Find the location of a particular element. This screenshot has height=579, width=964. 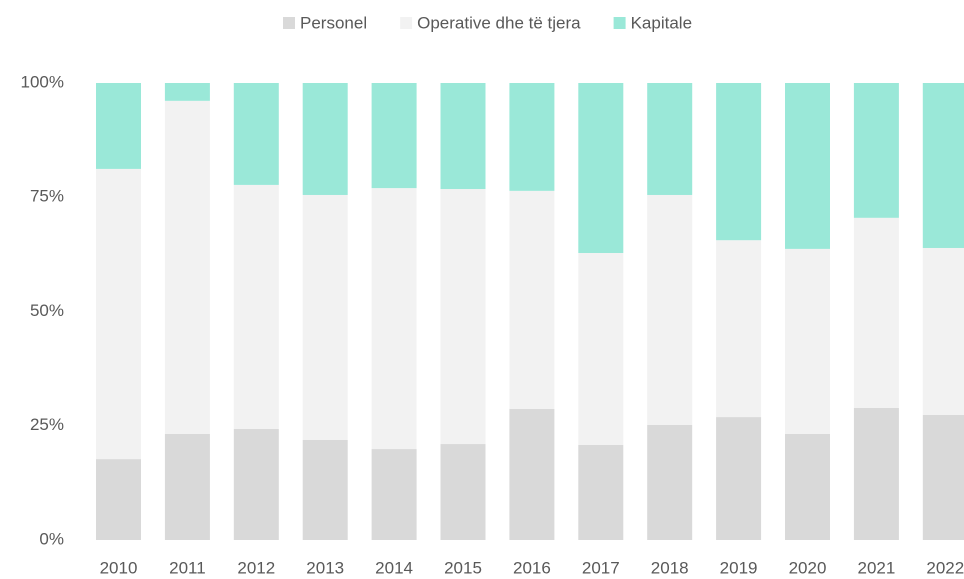

x-tick-label: 2013 is located at coordinates (325, 567).